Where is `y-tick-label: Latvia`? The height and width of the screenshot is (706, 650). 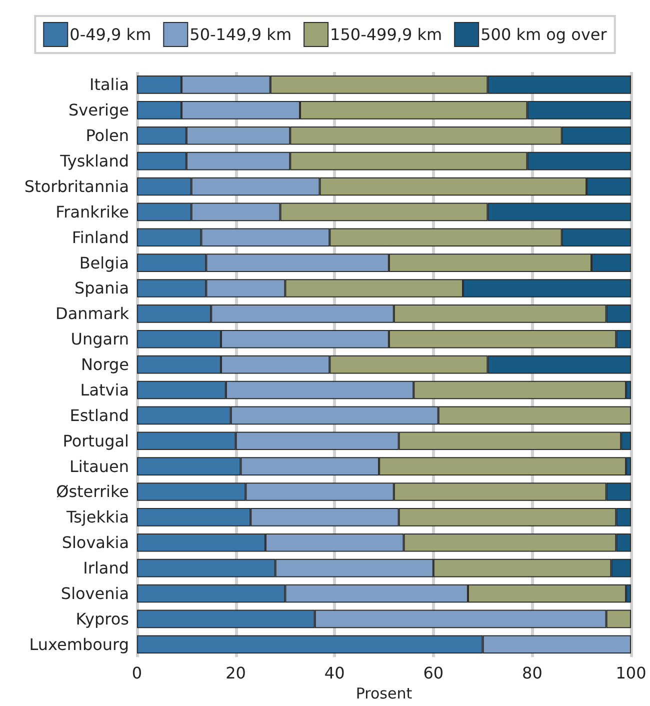
y-tick-label: Latvia is located at coordinates (104, 390).